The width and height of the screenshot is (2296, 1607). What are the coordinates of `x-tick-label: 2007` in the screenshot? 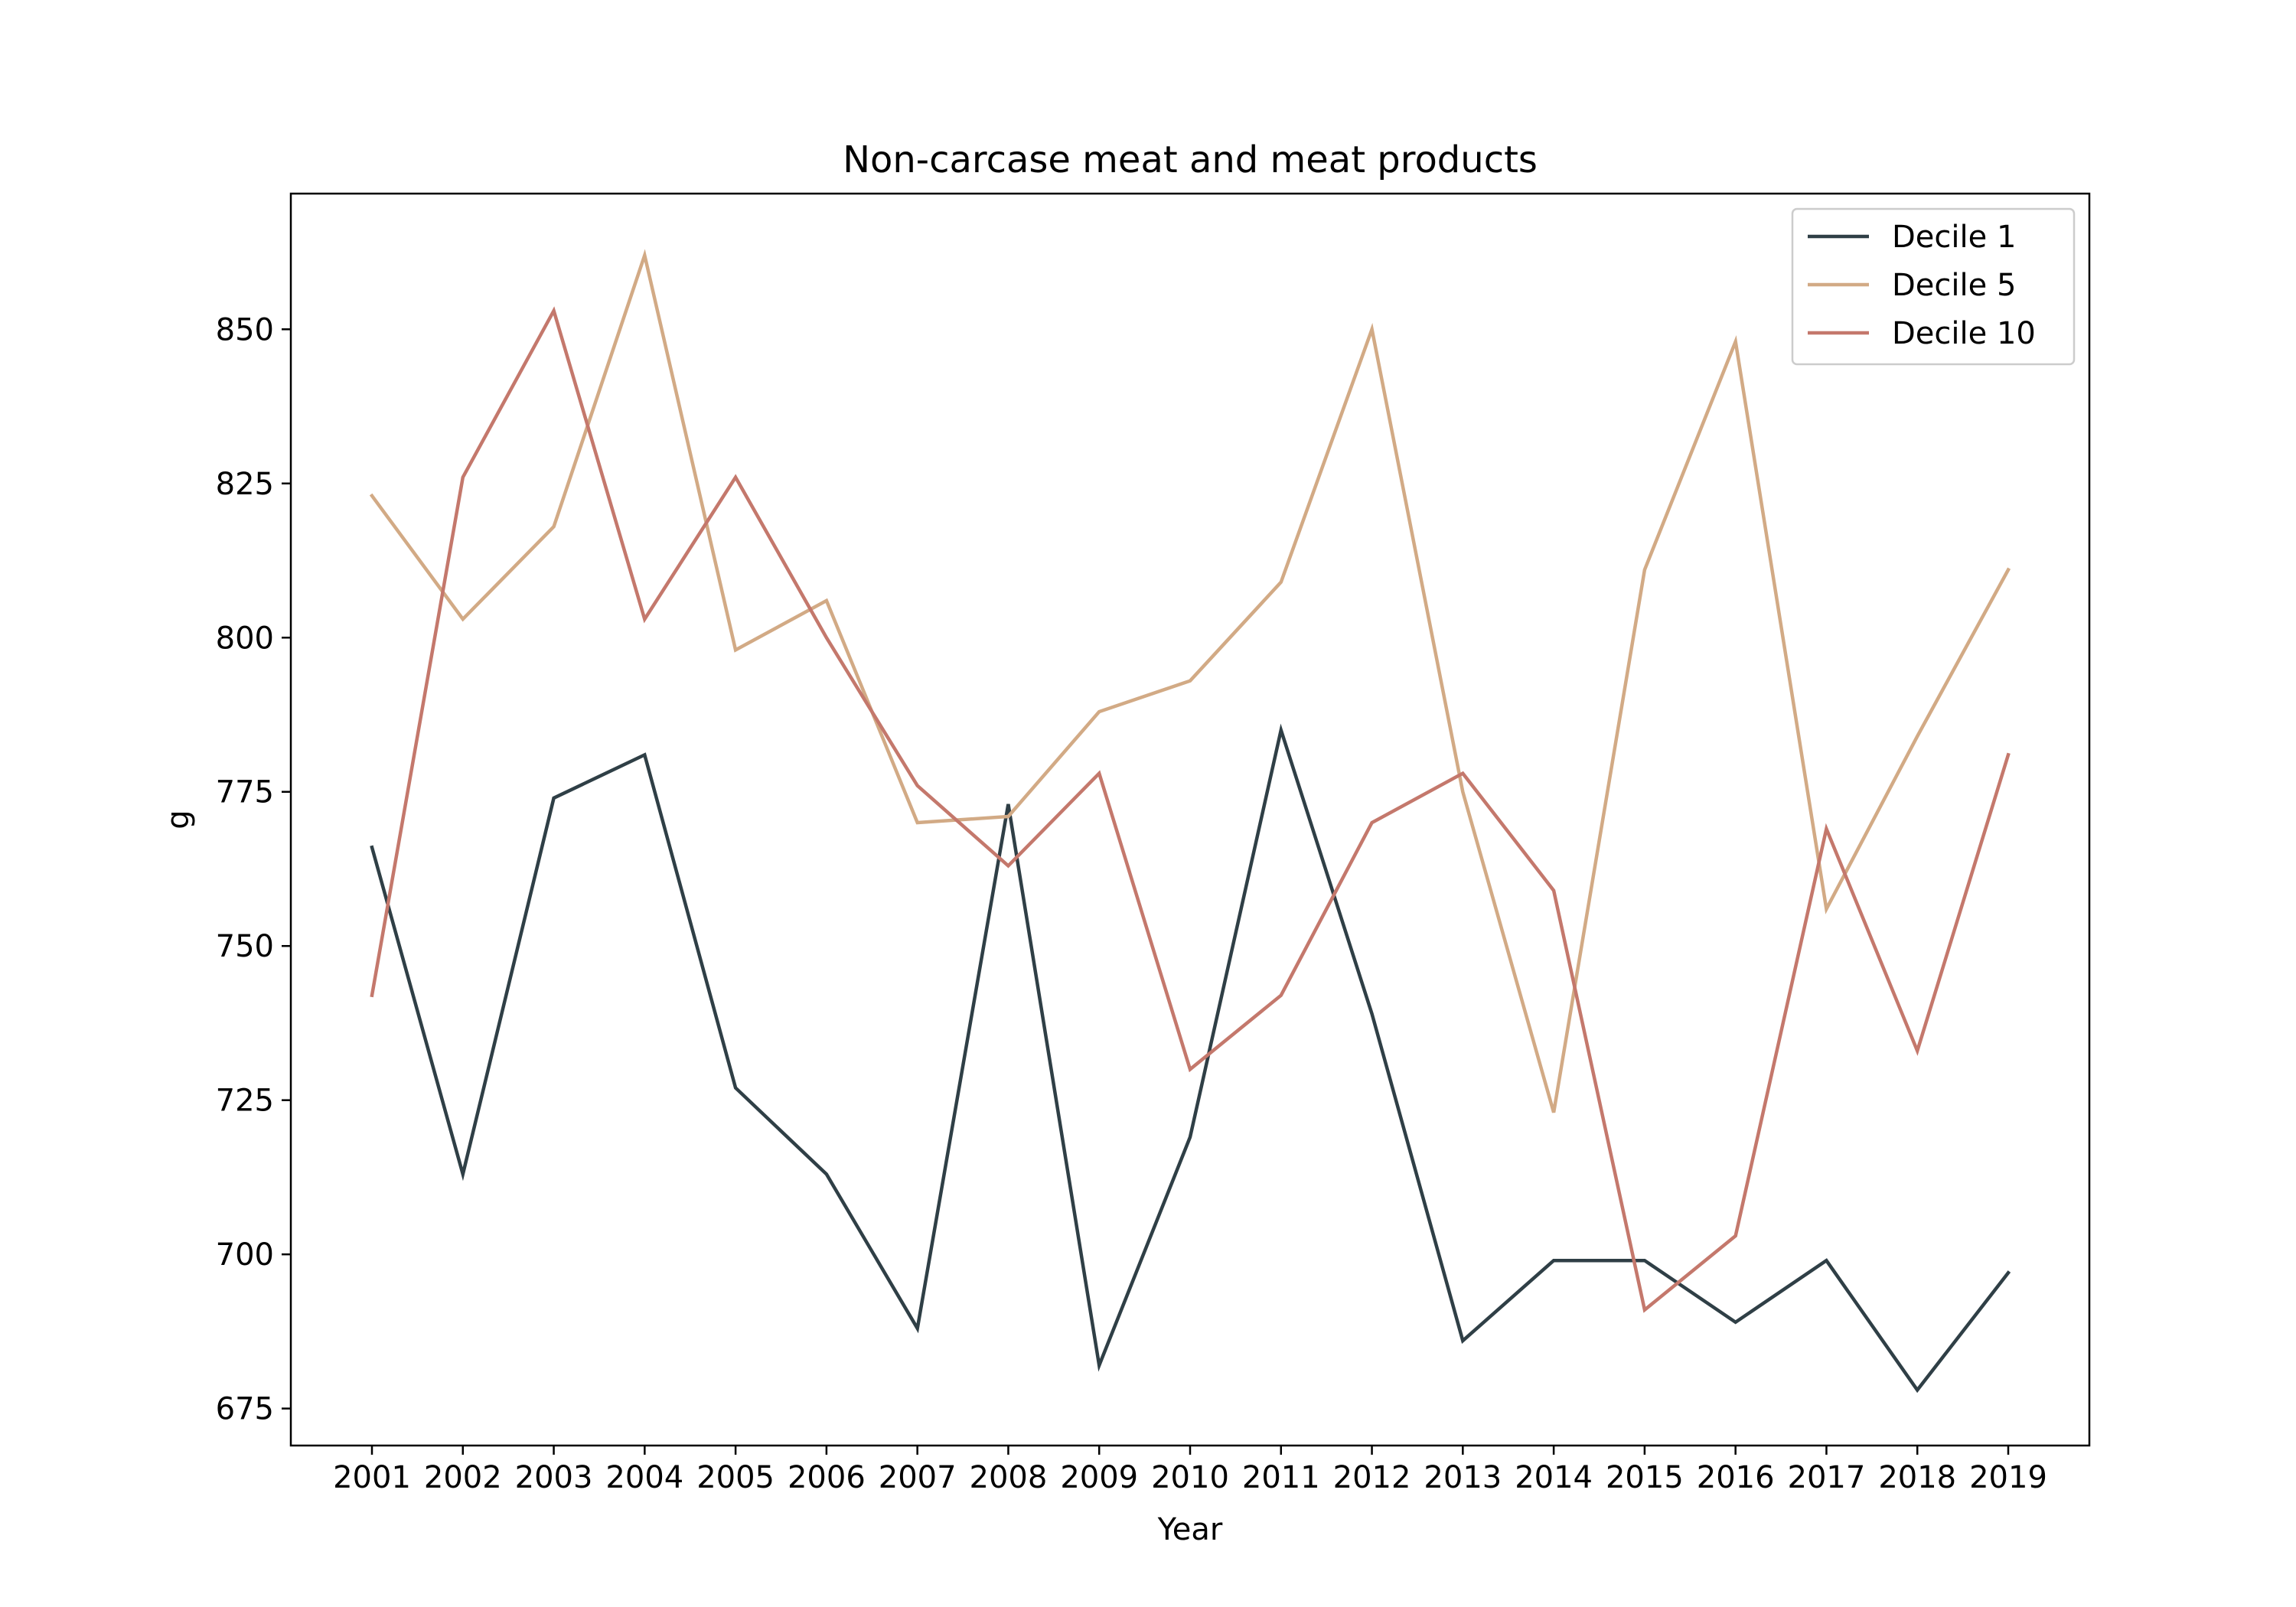 It's located at (918, 1477).